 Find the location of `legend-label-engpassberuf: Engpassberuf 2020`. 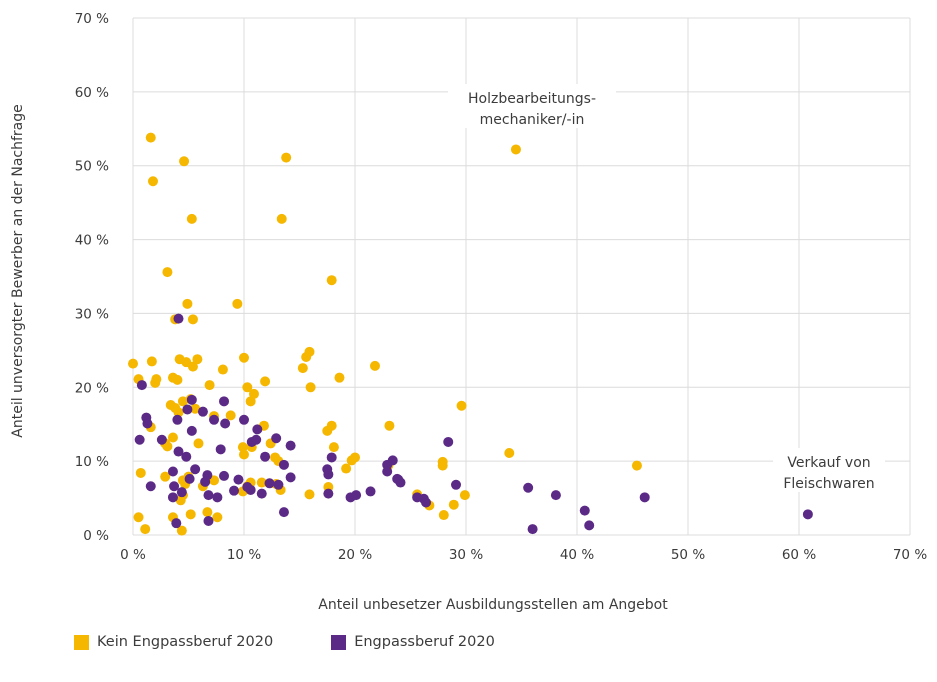

legend-label-engpassberuf: Engpassberuf 2020 is located at coordinates (424, 642).